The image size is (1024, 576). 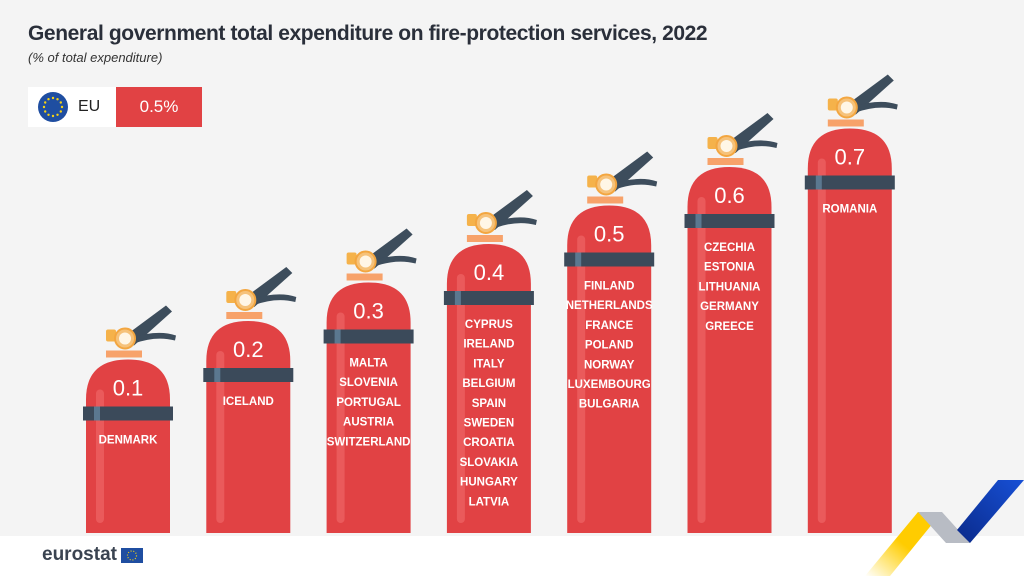 I want to click on country-label: SWEDEN, so click(x=489, y=424).